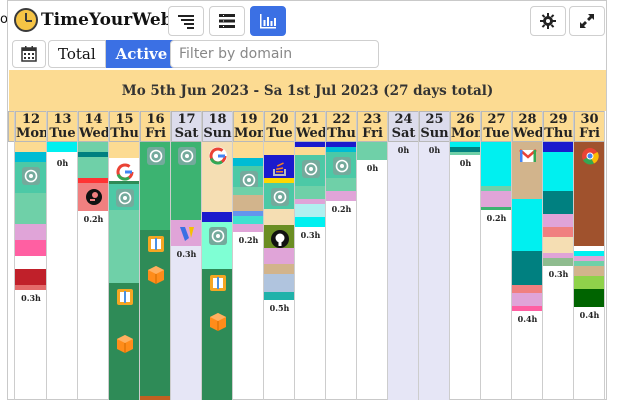 The height and width of the screenshot is (400, 640). I want to click on expand-button, so click(587, 21).